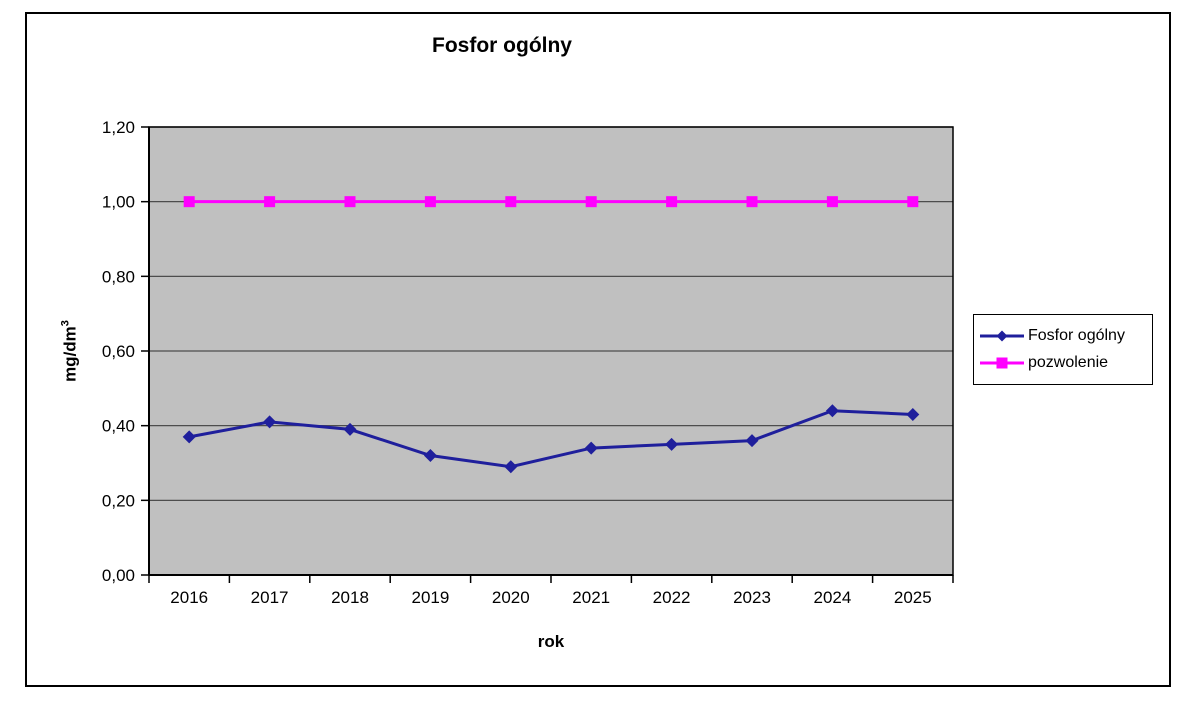  I want to click on y-axis-title-text: mg/dm, so click(70, 354).